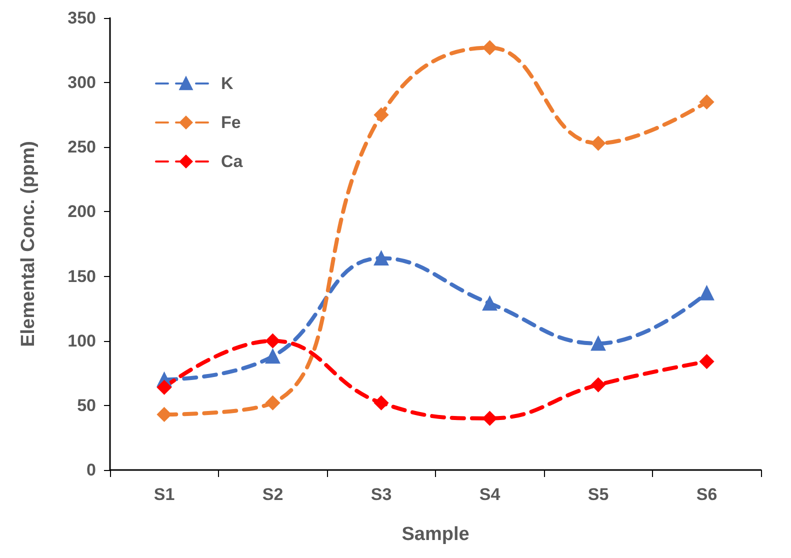 This screenshot has width=791, height=558. Describe the element at coordinates (490, 494) in the screenshot. I see `x-tick-label: S4` at that location.